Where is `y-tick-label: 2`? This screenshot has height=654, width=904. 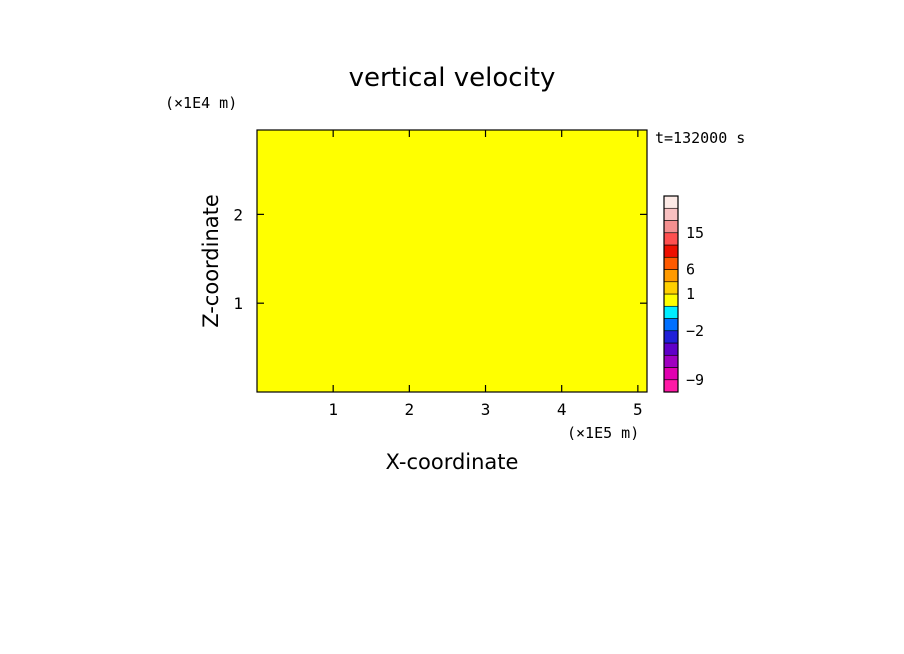 y-tick-label: 2 is located at coordinates (238, 214).